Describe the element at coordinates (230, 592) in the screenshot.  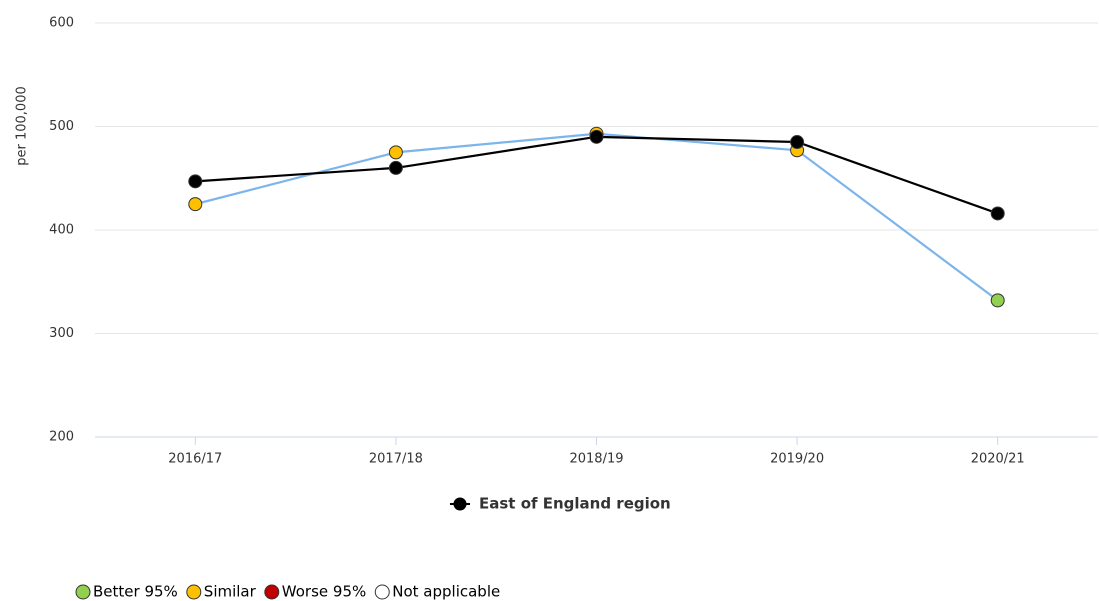
I see `significance-label: Similar` at that location.